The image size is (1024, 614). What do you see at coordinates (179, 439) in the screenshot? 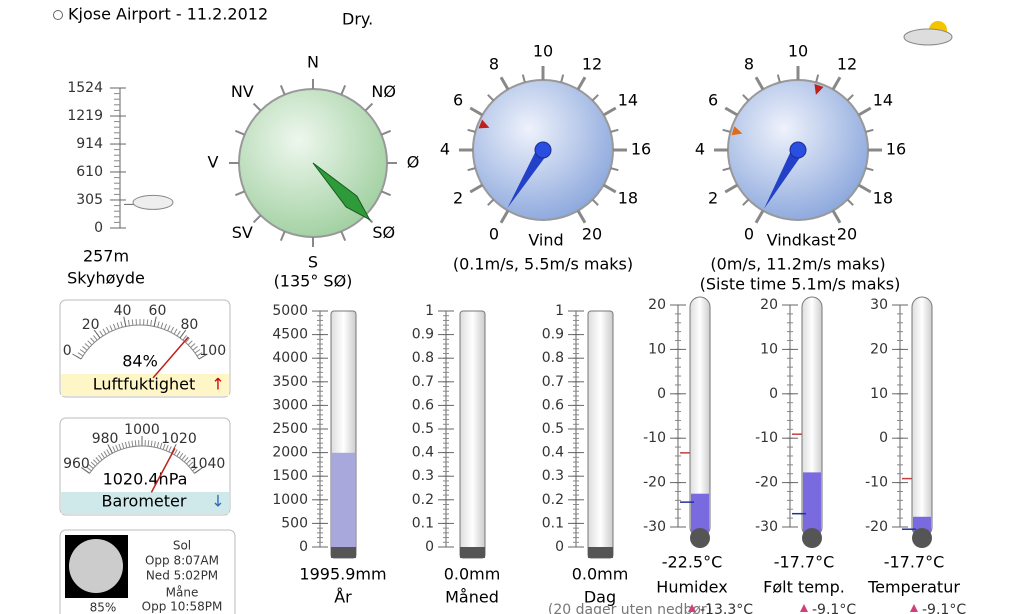
I see `tick-label: 1020` at bounding box center [179, 439].